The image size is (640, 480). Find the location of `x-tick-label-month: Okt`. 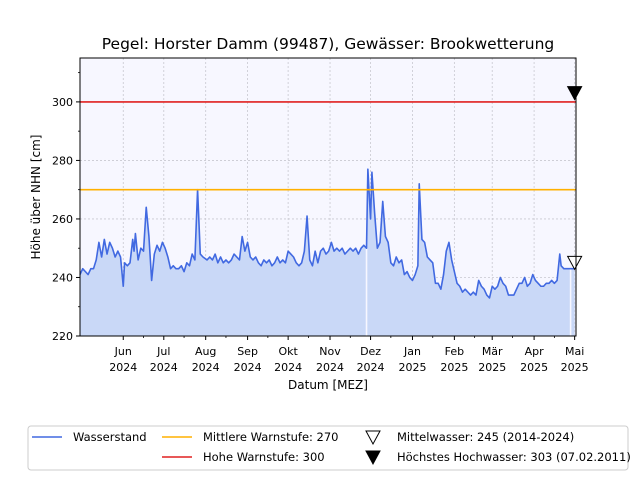

x-tick-label-month: Okt is located at coordinates (288, 351).